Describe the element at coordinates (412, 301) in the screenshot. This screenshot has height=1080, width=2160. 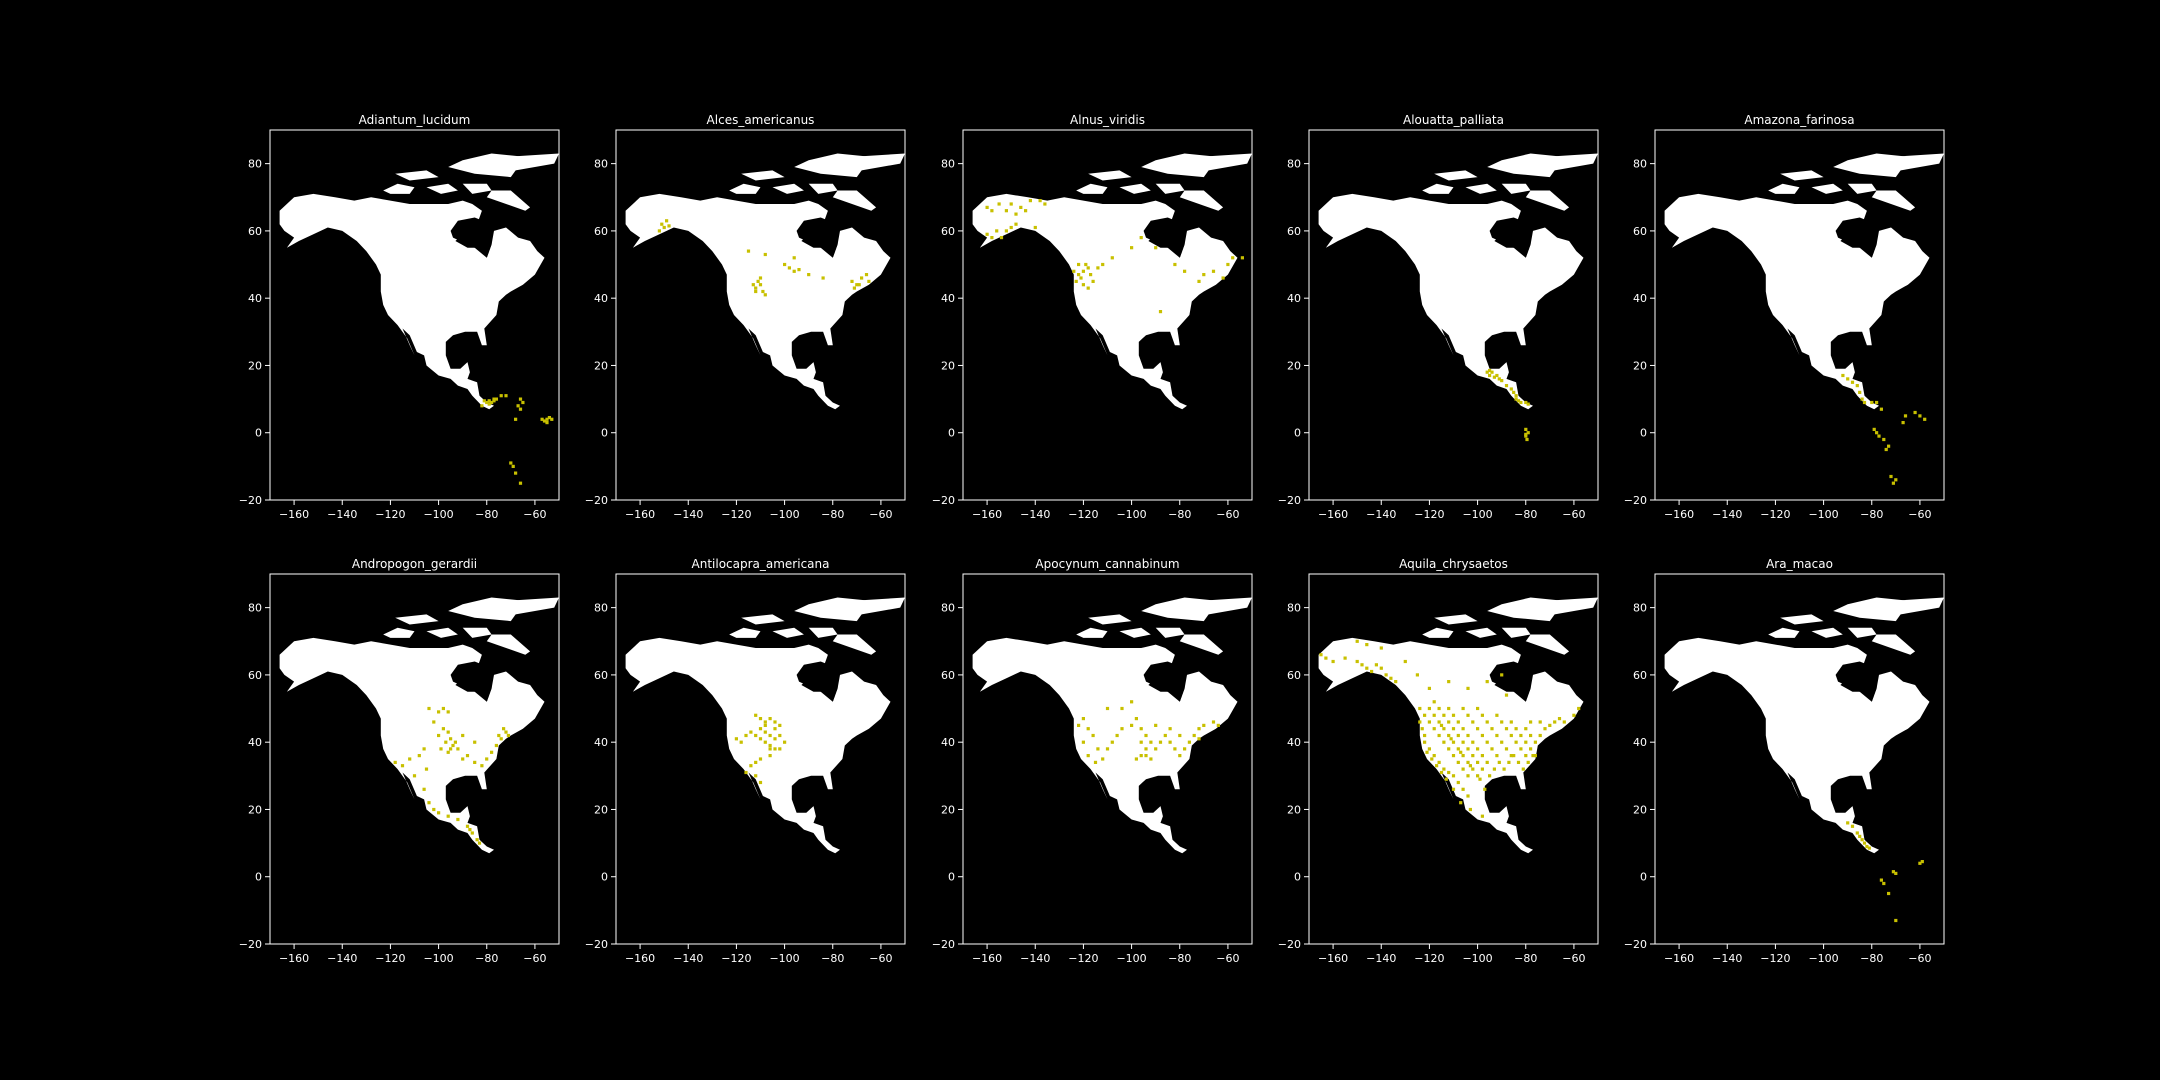
I see `land-mass` at that location.